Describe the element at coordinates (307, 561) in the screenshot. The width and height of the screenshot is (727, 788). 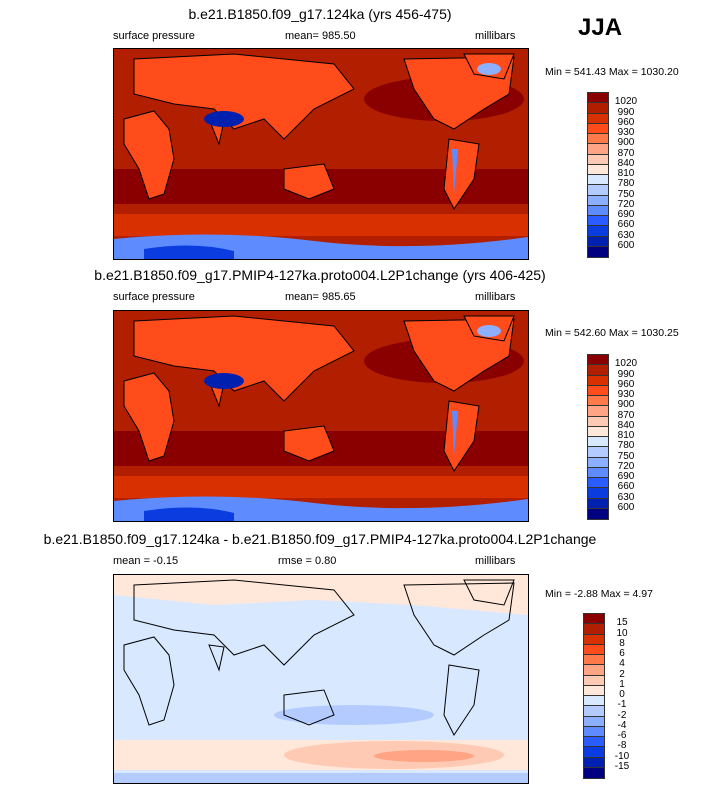
I see `panel-3-rmse-label: rmse = 0.80` at that location.